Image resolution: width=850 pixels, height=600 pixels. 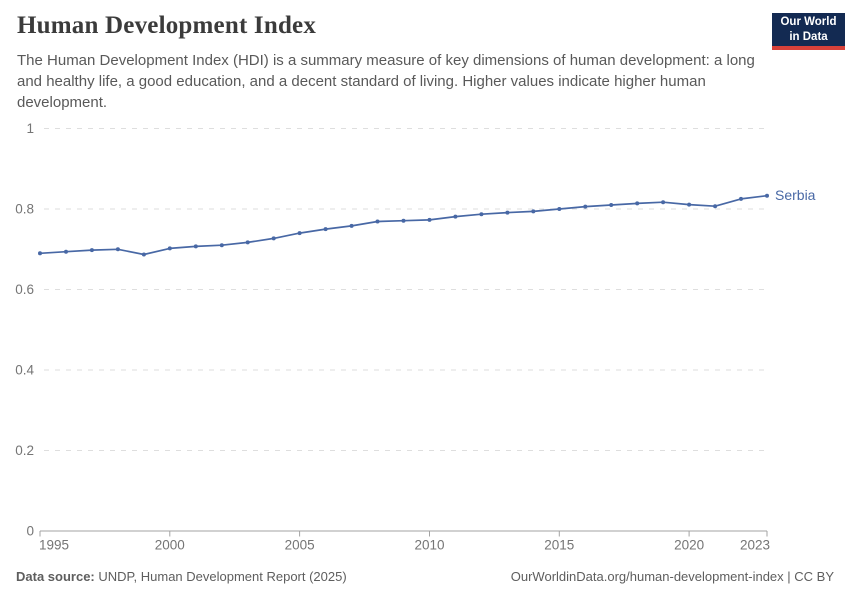 What do you see at coordinates (24, 209) in the screenshot?
I see `y-tick-label-0.8: 0.8` at bounding box center [24, 209].